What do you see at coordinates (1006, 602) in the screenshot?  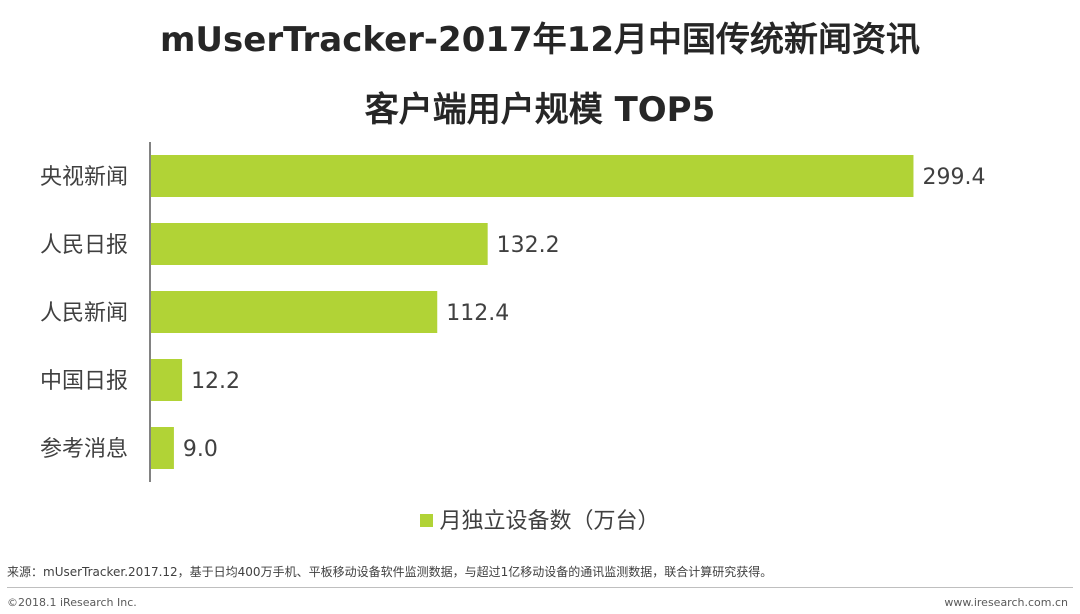 I see `website-link: www.iresearch.com.cn` at bounding box center [1006, 602].